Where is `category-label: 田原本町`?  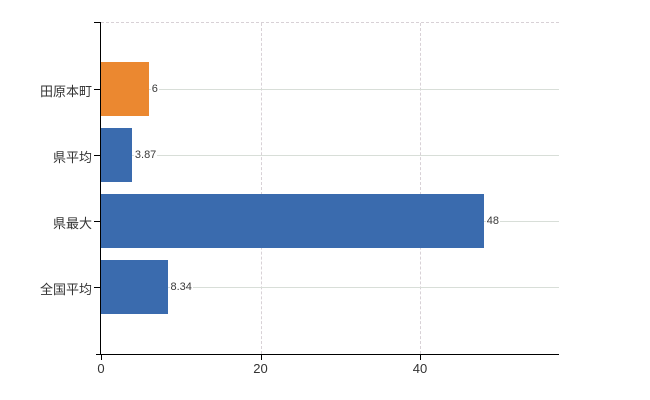
category-label: 田原本町 is located at coordinates (65, 91).